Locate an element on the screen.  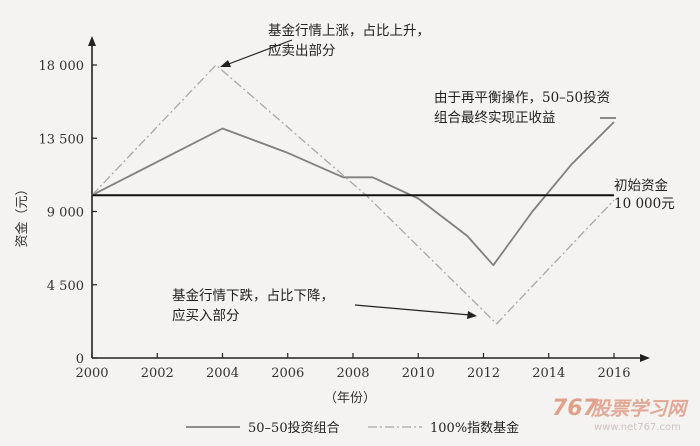
y-tick-label: 18 000 is located at coordinates (62, 66).